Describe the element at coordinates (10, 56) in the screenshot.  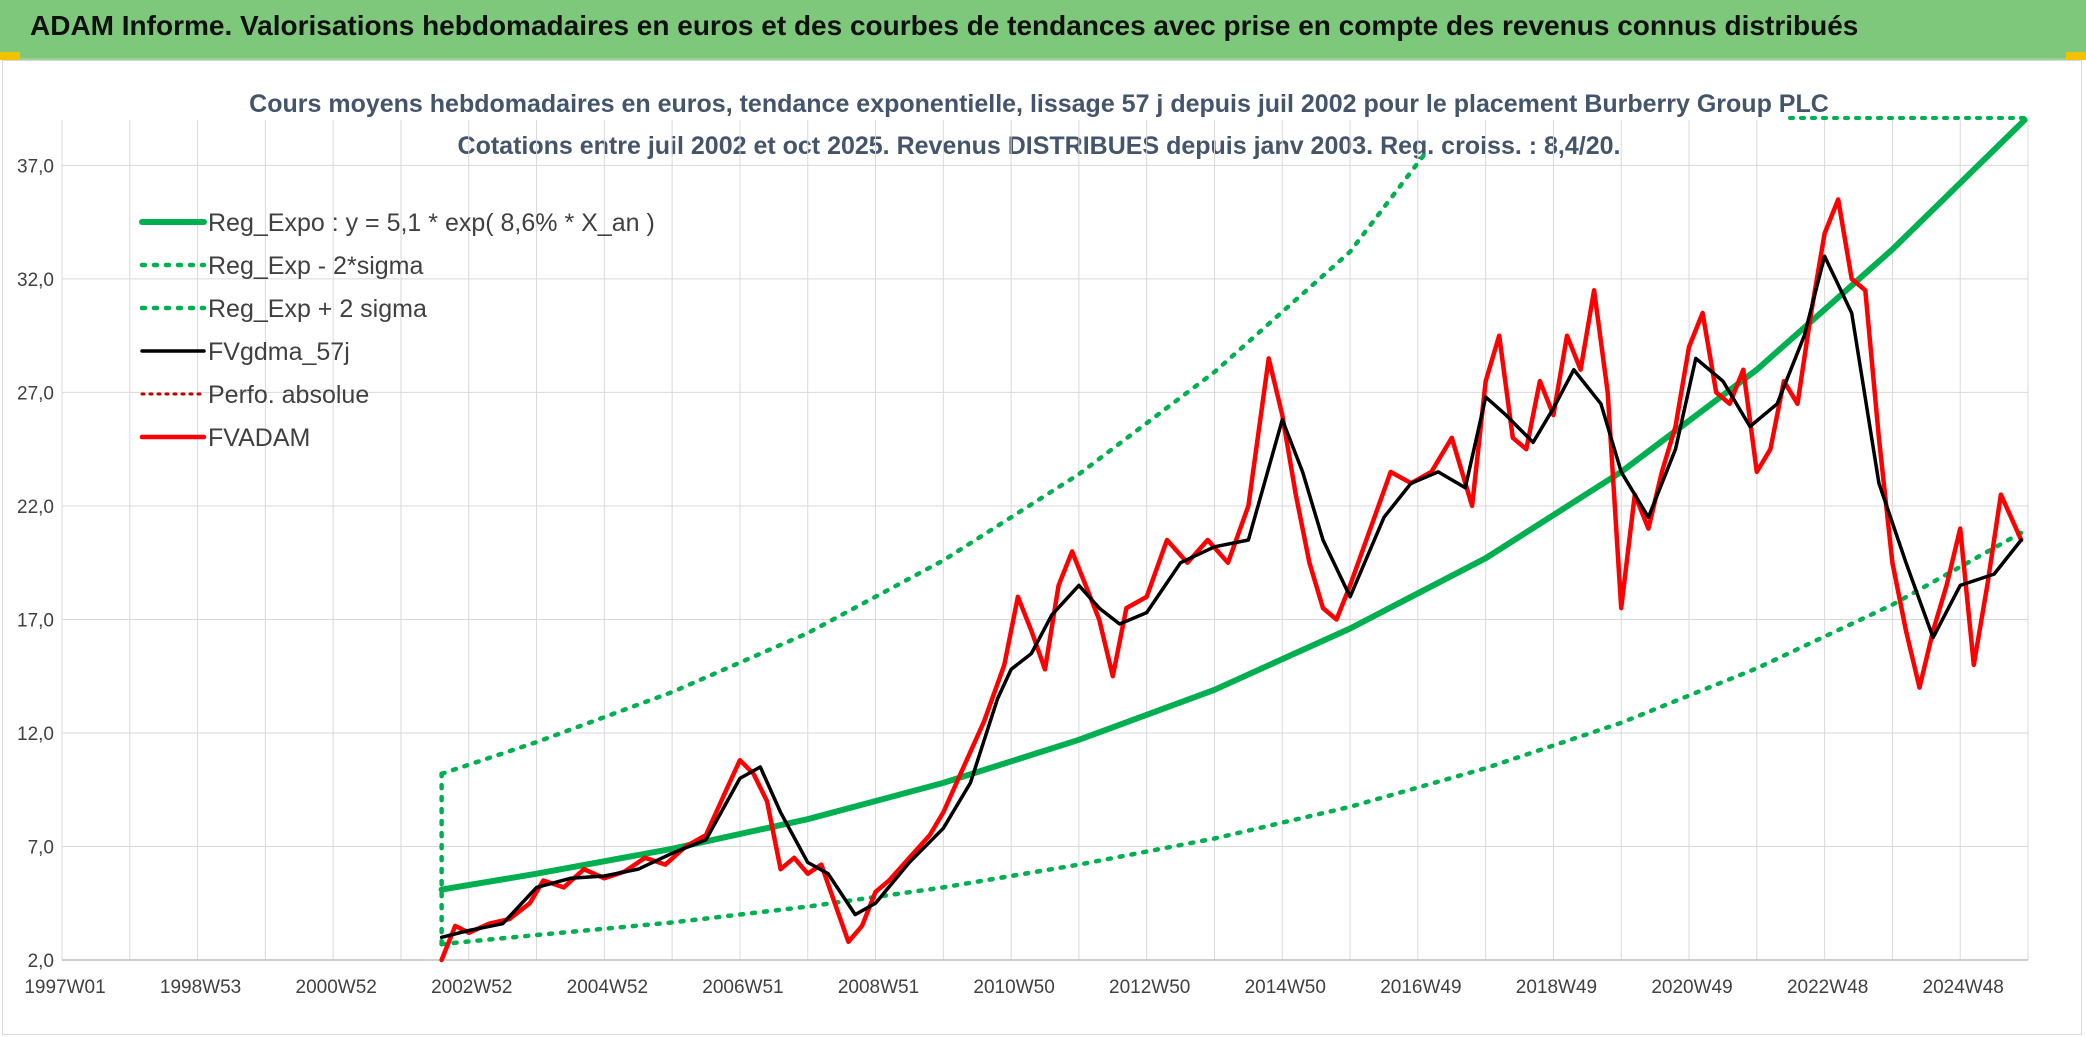
I see `corner-mark-left` at that location.